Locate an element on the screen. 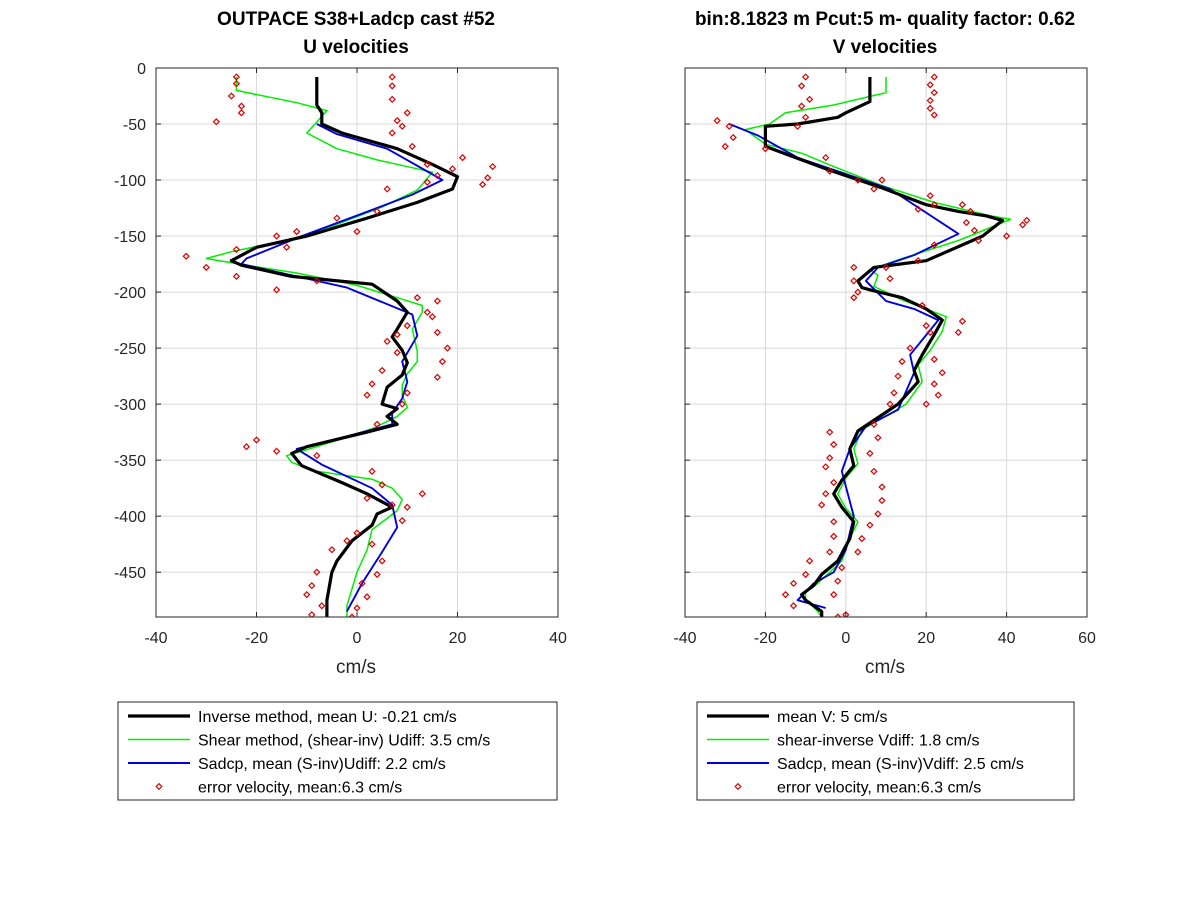 The width and height of the screenshot is (1200, 900). legend-label-inverse: mean V: 5 cm/s is located at coordinates (832, 717).